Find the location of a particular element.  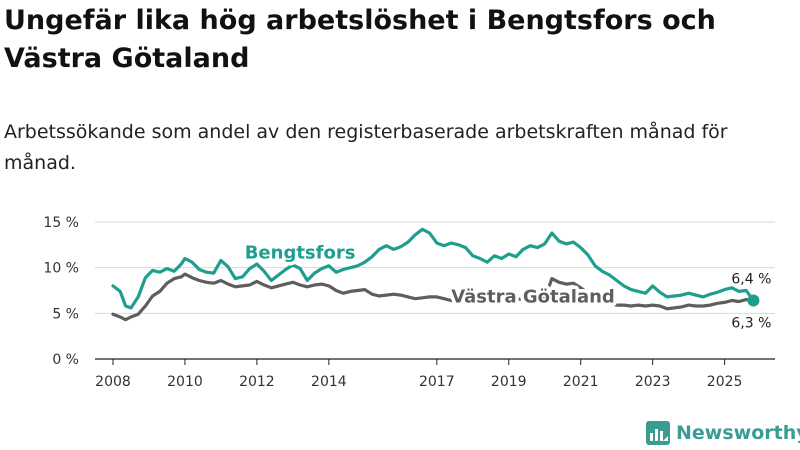

bengtsfors-line is located at coordinates (433, 268).